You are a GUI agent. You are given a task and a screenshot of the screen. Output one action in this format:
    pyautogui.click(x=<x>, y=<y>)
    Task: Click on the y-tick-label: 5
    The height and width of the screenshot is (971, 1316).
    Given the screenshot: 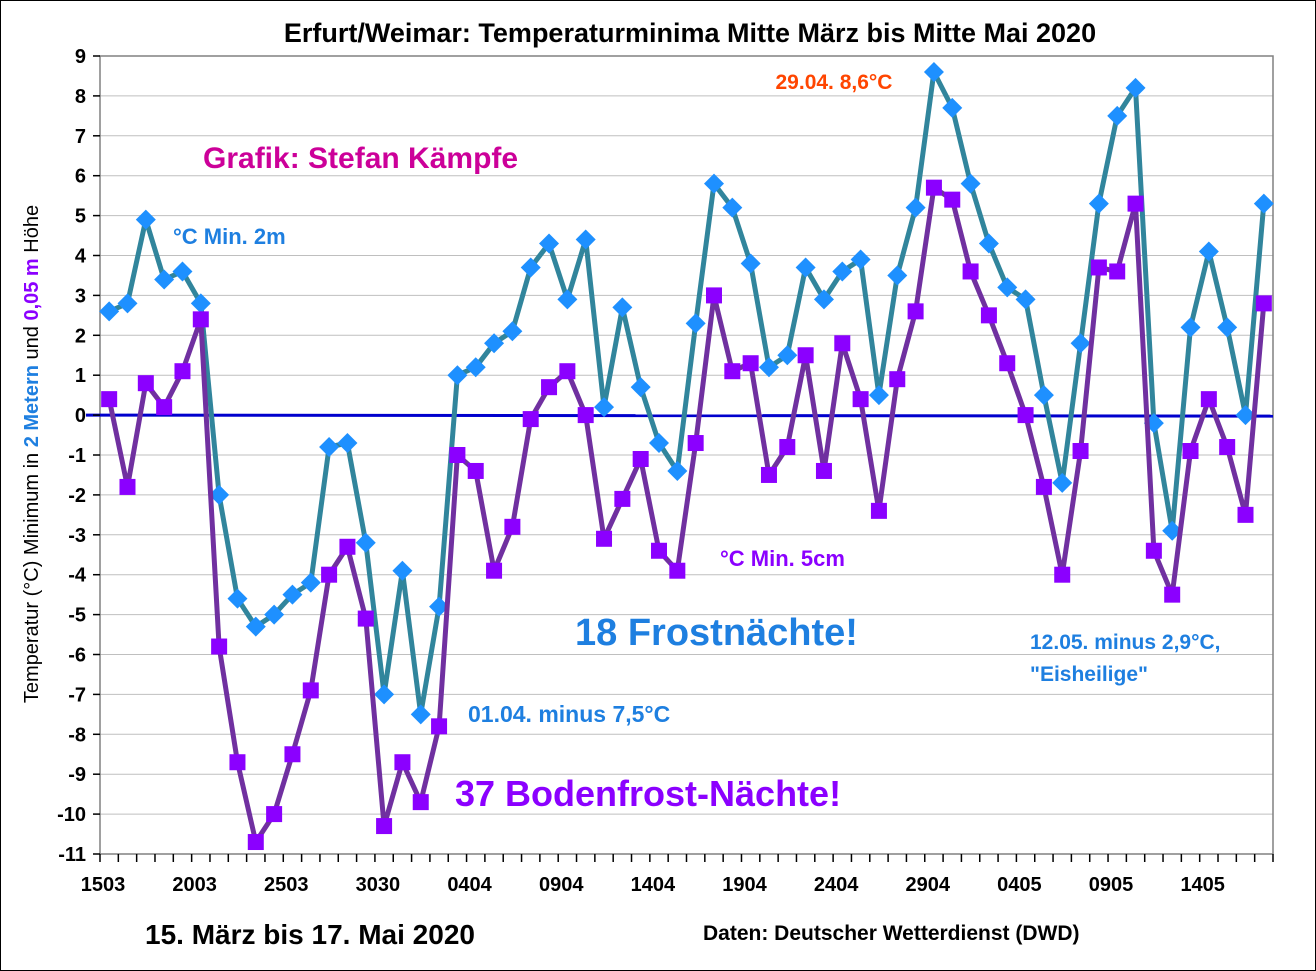 What is the action you would take?
    pyautogui.click(x=80, y=217)
    